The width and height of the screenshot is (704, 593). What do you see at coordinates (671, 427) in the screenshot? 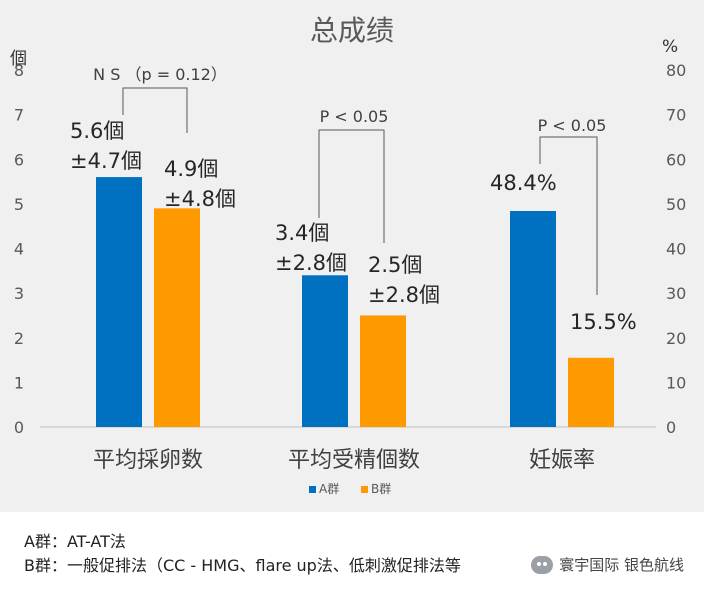
I see `right-tick-label: 0` at bounding box center [671, 427].